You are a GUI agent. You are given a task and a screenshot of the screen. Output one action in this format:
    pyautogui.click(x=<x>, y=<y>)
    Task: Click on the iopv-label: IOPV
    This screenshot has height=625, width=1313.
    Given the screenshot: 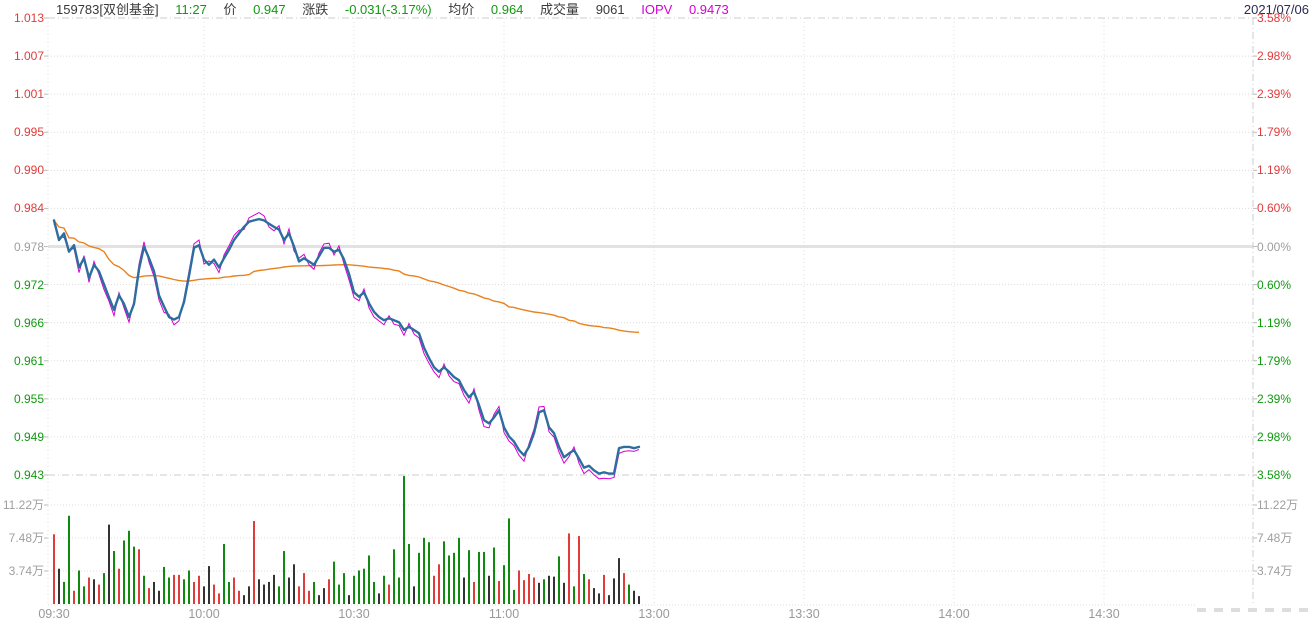 What is the action you would take?
    pyautogui.click(x=657, y=9)
    